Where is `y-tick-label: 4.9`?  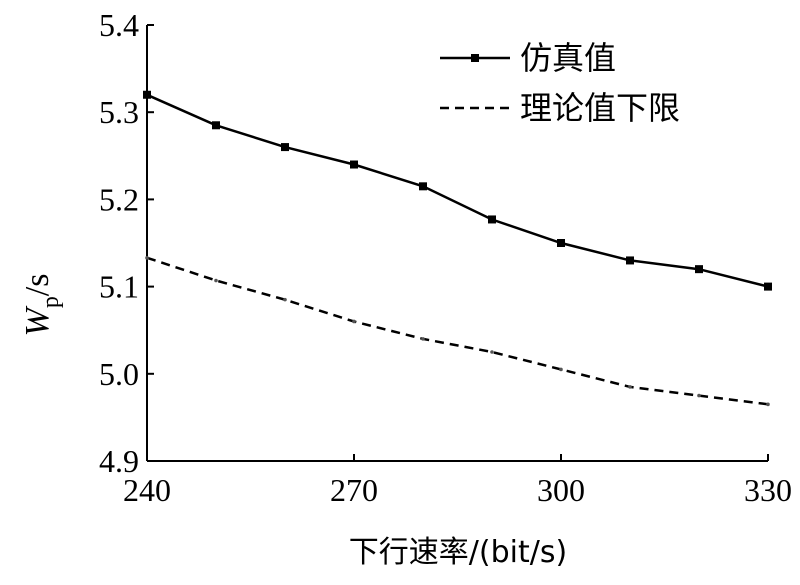
y-tick-label: 4.9 is located at coordinates (119, 461).